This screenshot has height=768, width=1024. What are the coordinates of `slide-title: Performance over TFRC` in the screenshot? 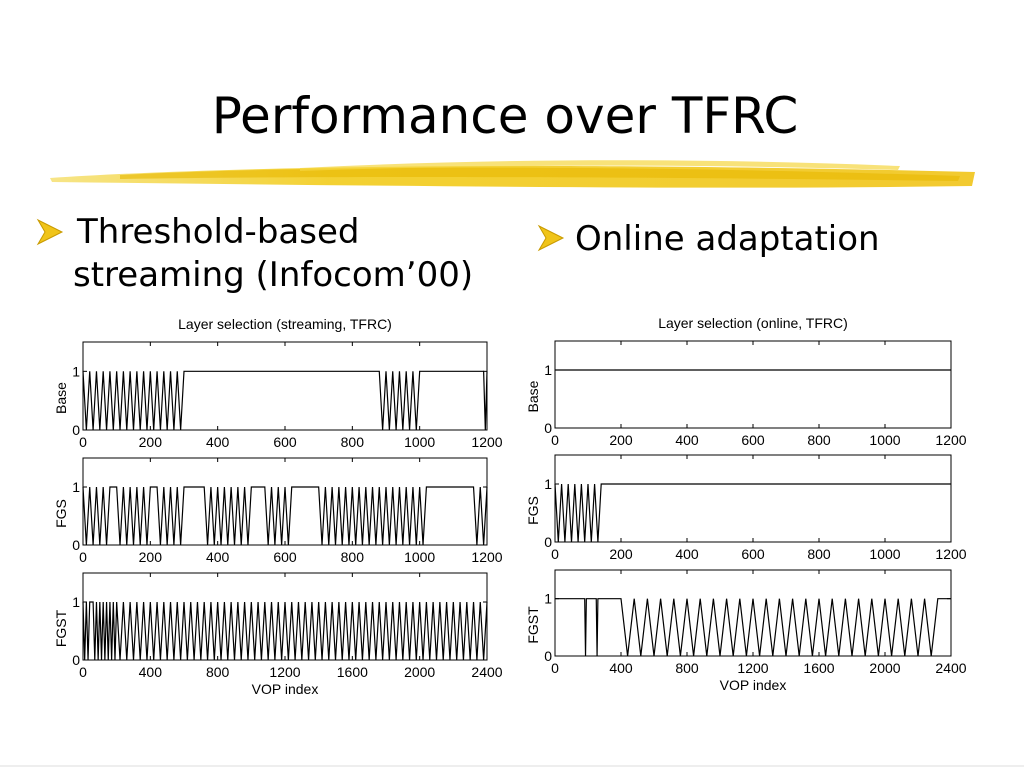 It's located at (505, 116).